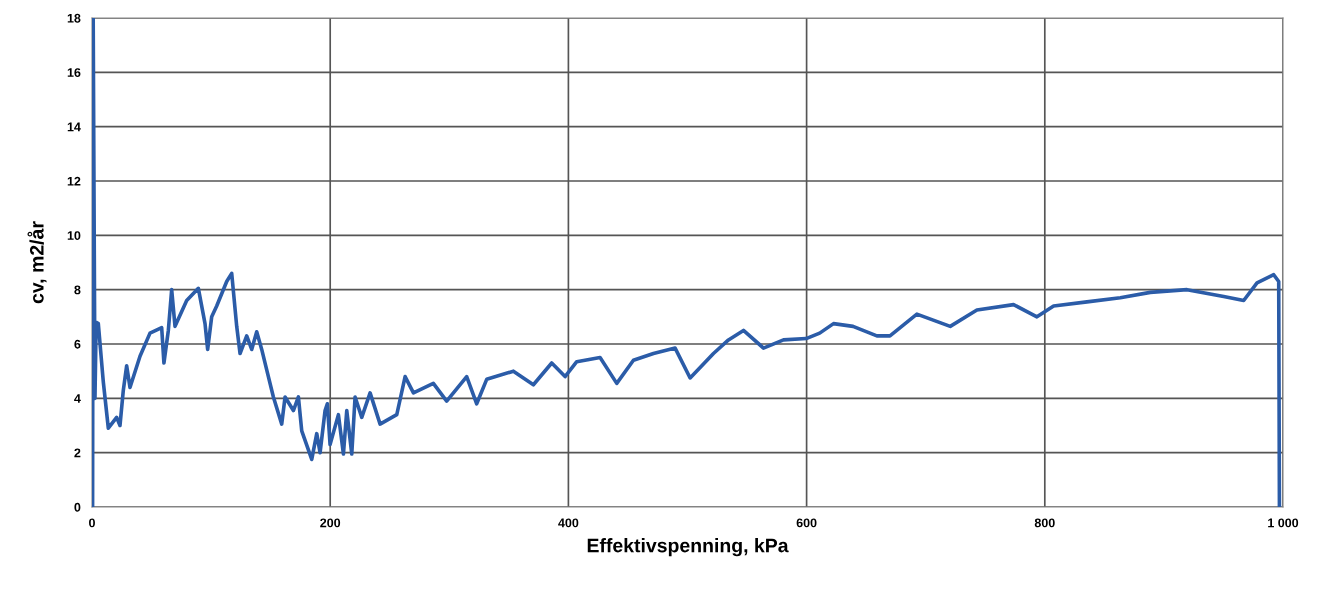 This screenshot has height=591, width=1335. I want to click on x-tick-label: 0, so click(92, 523).